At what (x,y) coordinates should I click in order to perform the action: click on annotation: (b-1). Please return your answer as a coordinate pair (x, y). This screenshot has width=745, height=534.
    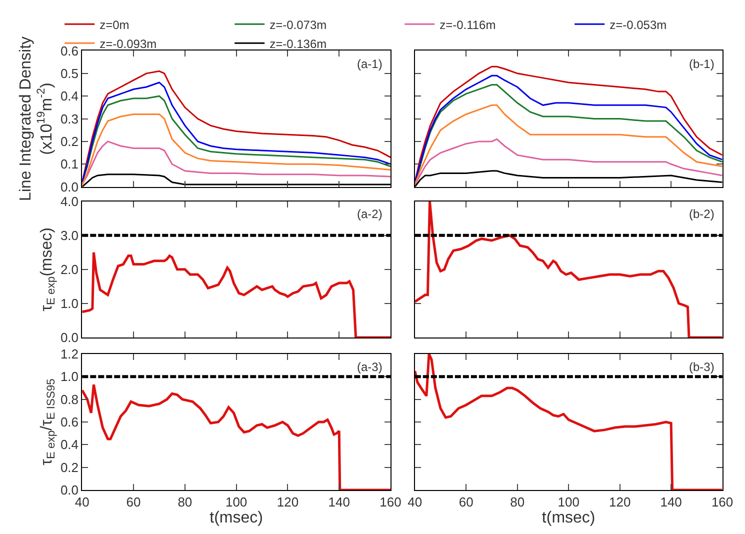
    Looking at the image, I should click on (701, 64).